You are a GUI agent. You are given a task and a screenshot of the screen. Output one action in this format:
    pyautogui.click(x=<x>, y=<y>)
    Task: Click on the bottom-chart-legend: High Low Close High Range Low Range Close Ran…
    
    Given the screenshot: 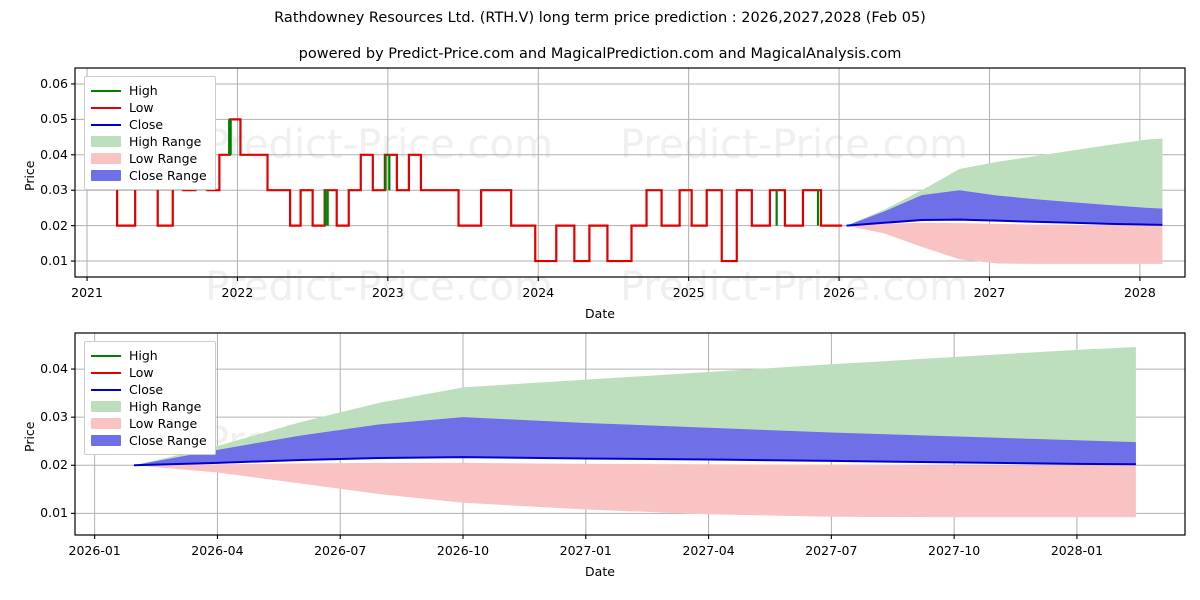 What is the action you would take?
    pyautogui.click(x=150, y=398)
    